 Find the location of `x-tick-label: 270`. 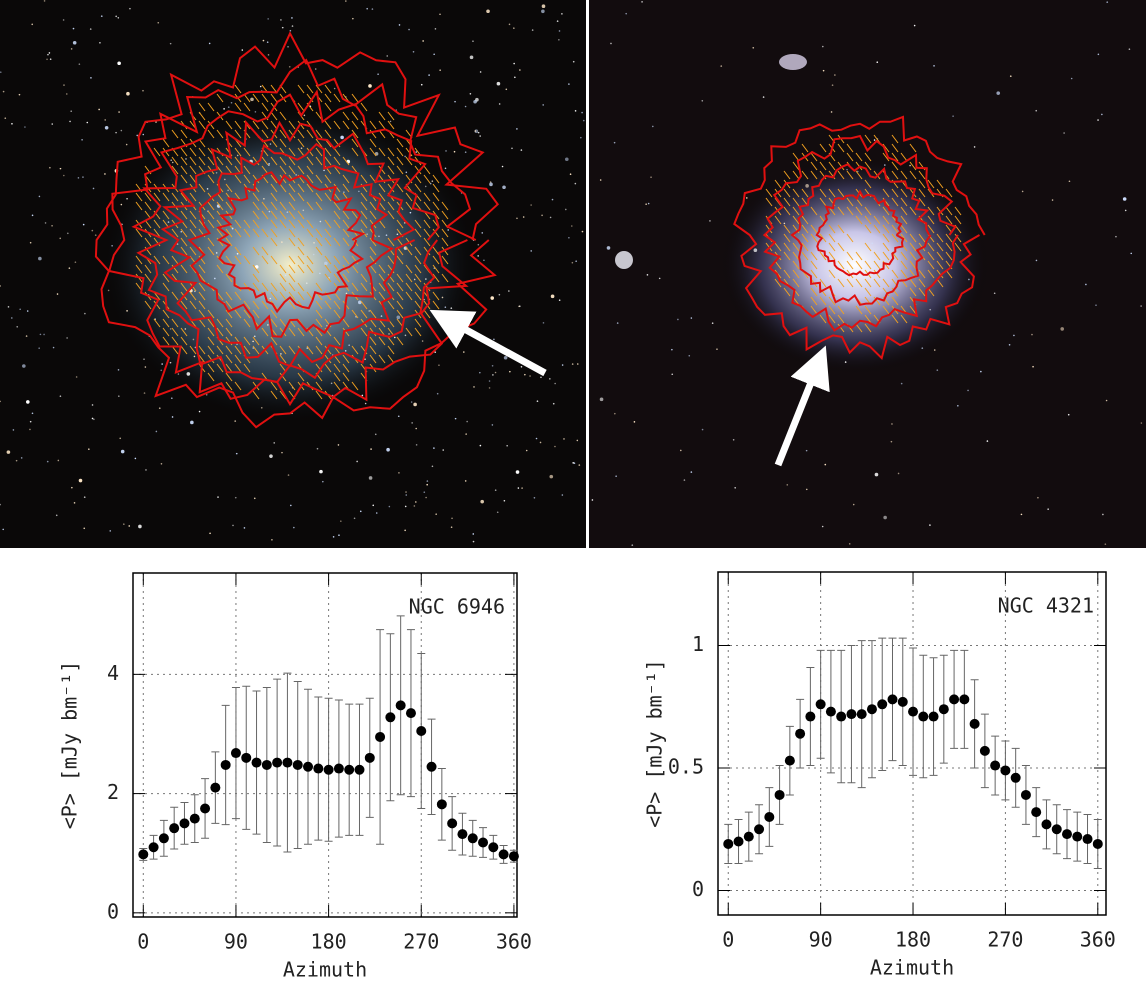

x-tick-label: 270 is located at coordinates (421, 942).